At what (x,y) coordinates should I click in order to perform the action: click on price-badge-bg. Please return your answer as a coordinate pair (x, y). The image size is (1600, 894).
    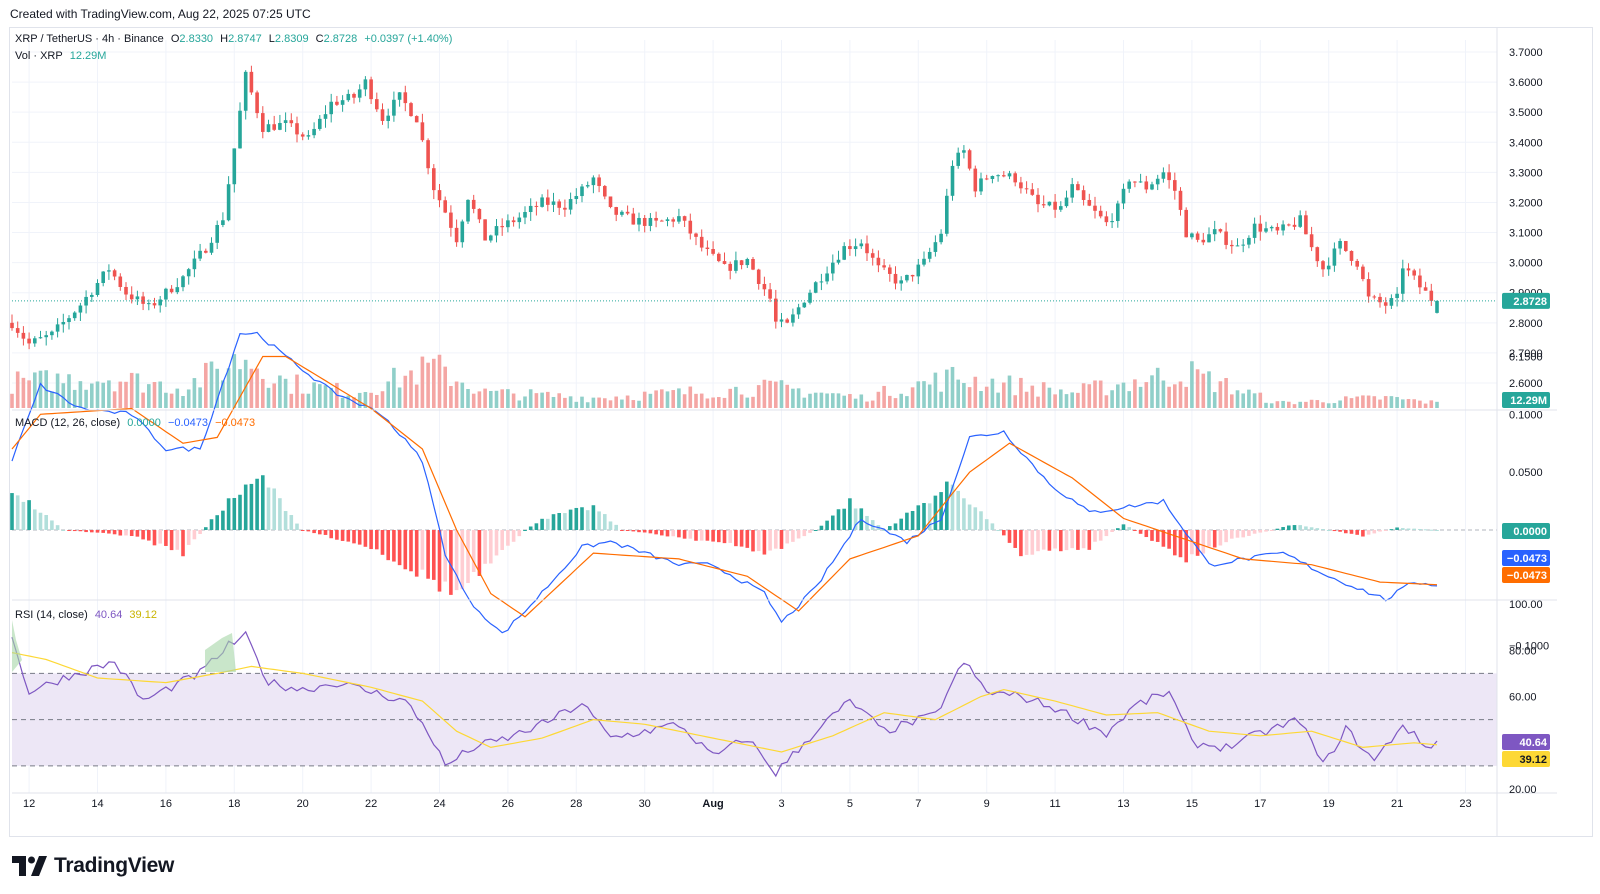
    Looking at the image, I should click on (1526, 300).